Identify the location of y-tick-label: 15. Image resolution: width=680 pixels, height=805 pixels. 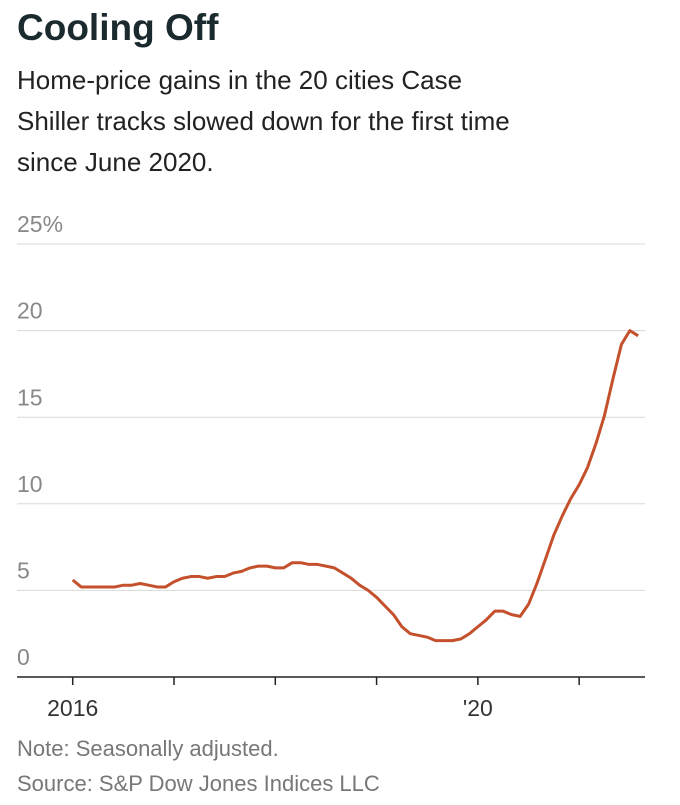
(30, 397).